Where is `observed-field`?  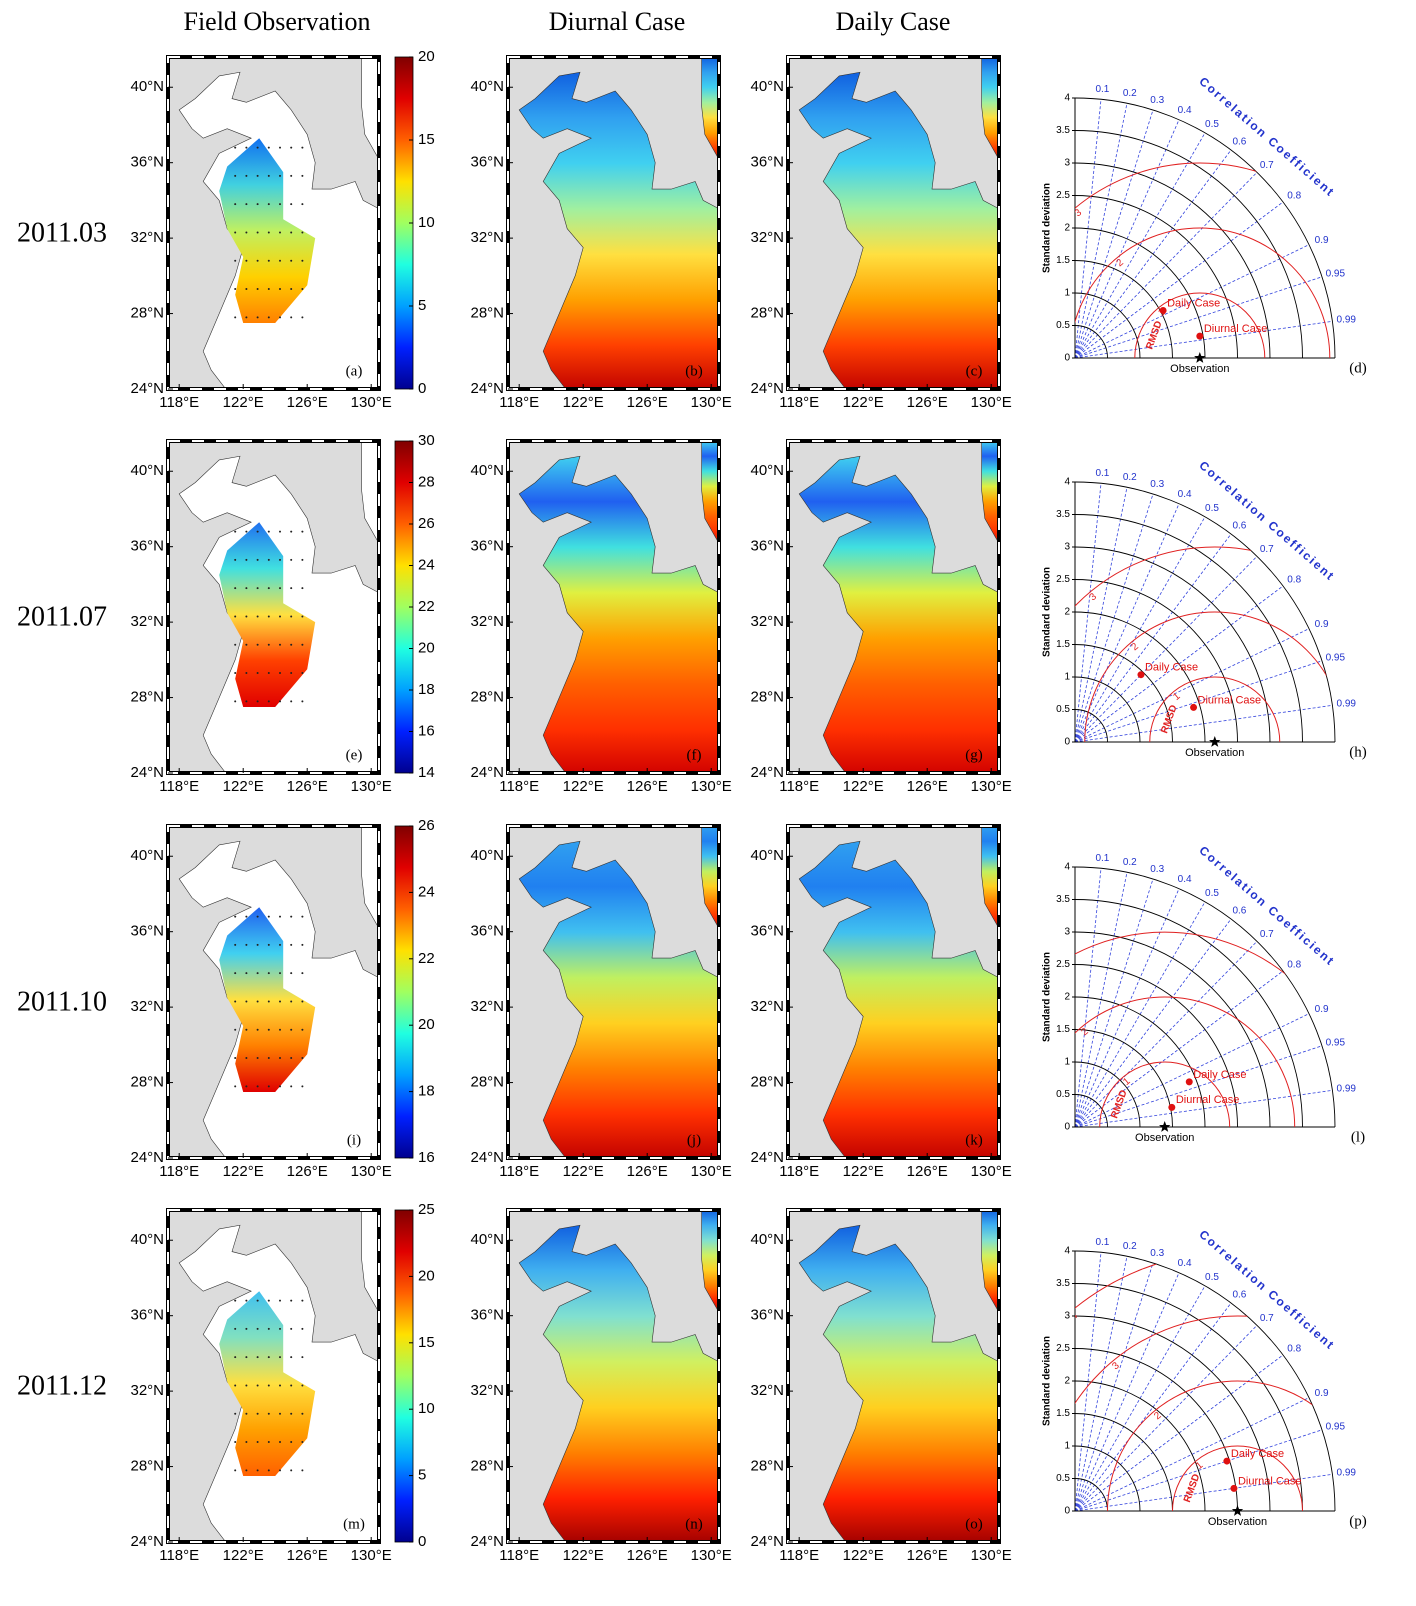
observed-field is located at coordinates (267, 999).